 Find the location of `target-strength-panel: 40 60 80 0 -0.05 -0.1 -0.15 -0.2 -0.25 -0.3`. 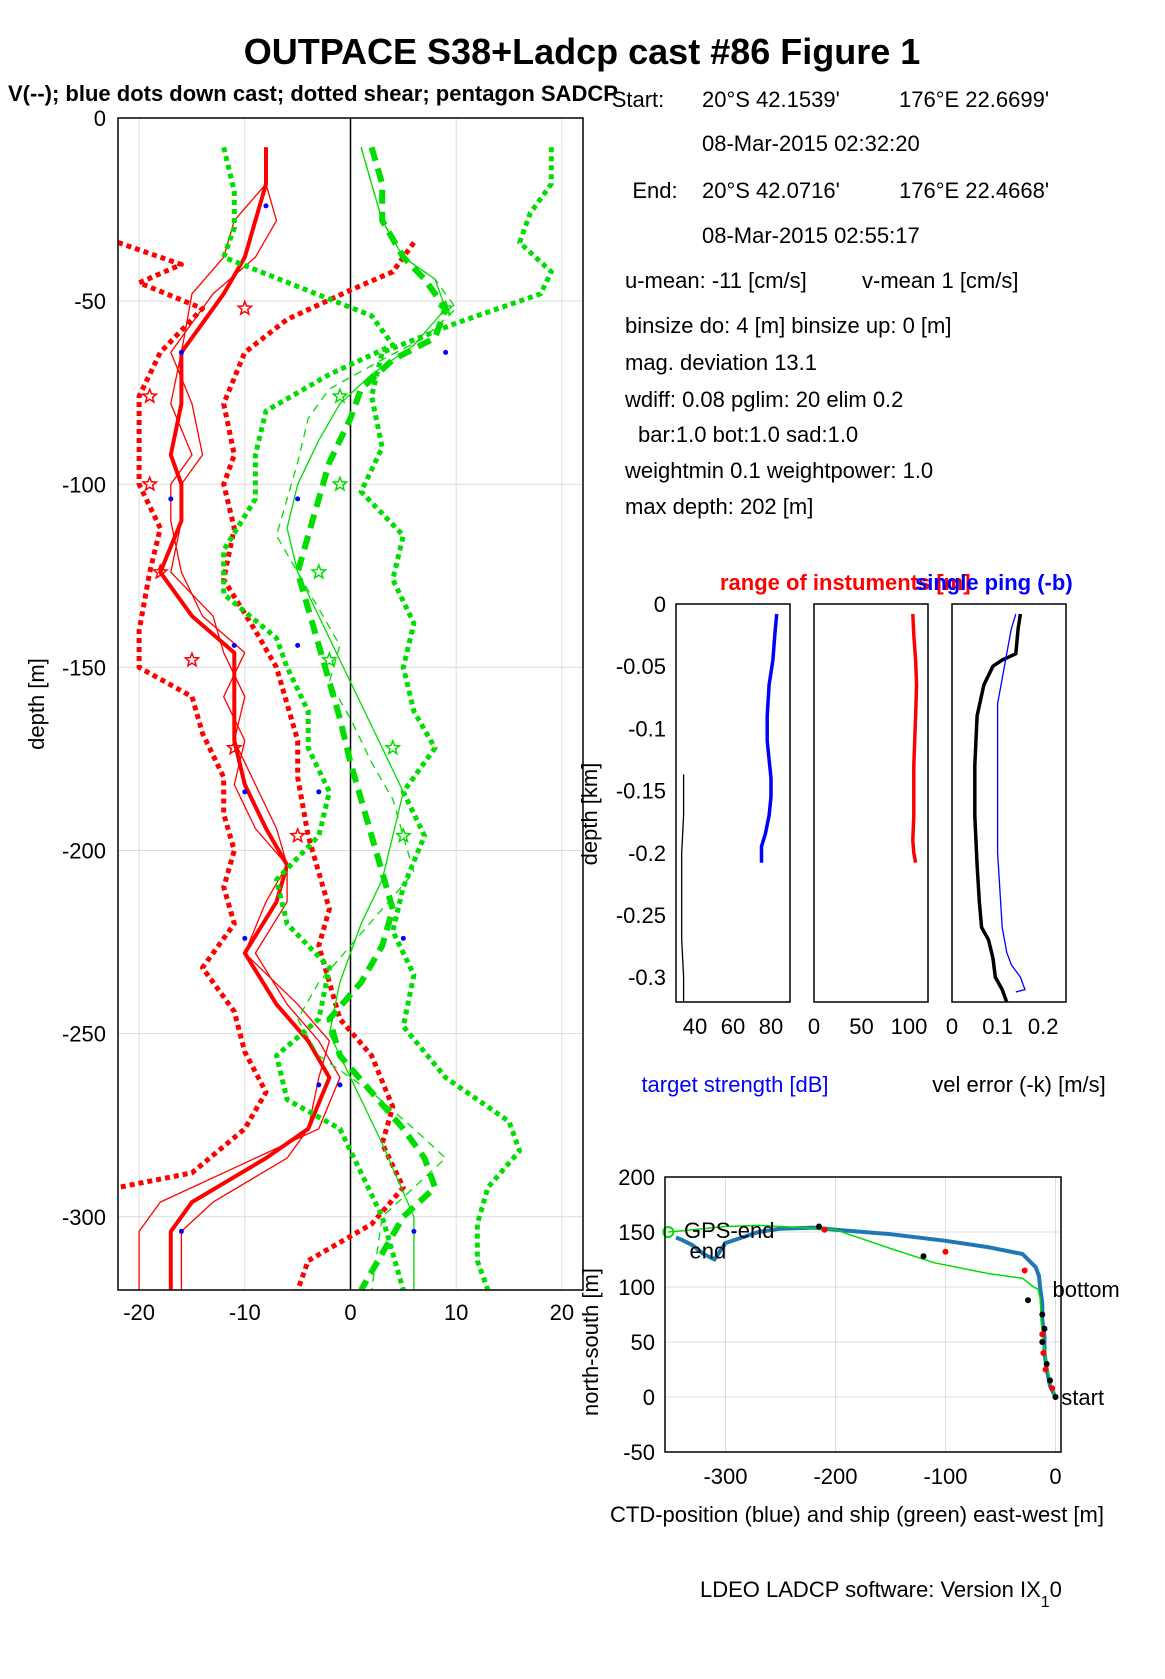

target-strength-panel: 40 60 80 0 -0.05 -0.1 -0.15 -0.2 -0.25 -0.3 is located at coordinates (703, 815).